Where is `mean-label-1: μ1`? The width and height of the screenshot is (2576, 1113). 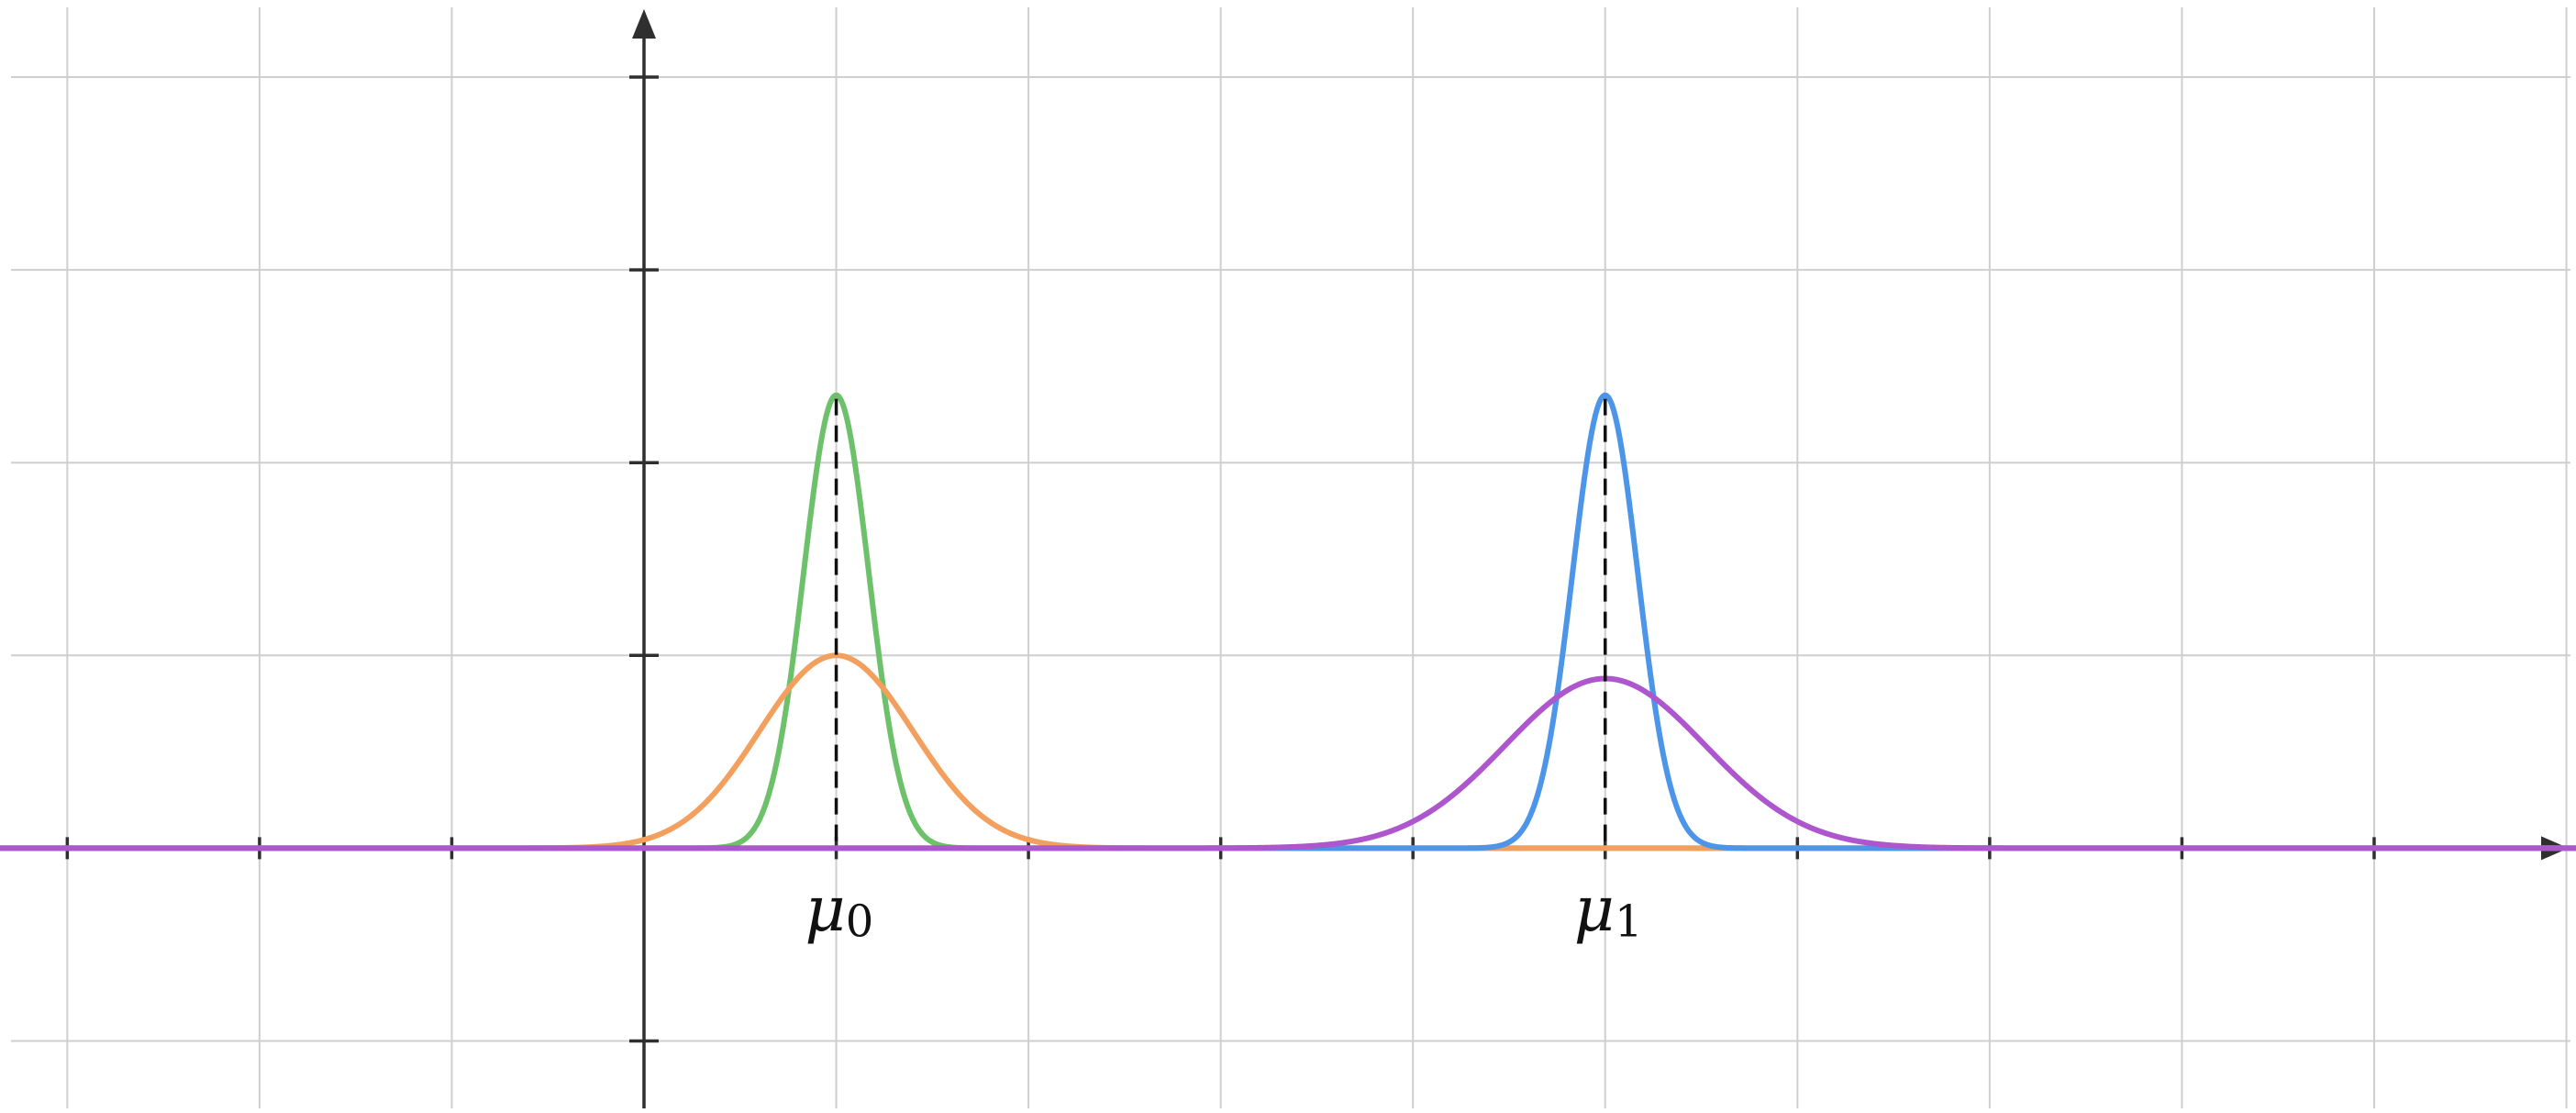
mean-label-1: μ1 is located at coordinates (1608, 911).